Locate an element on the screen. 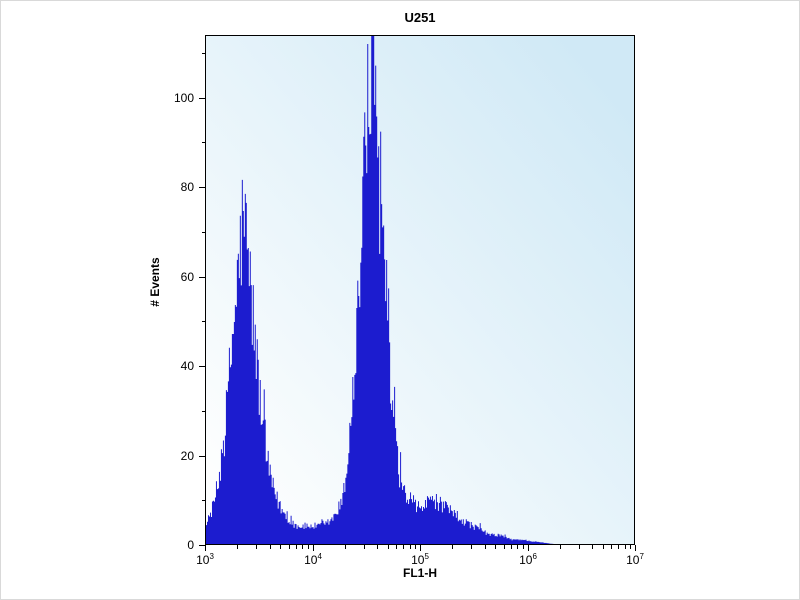  x-tick-label: 10⁶ is located at coordinates (528, 559).